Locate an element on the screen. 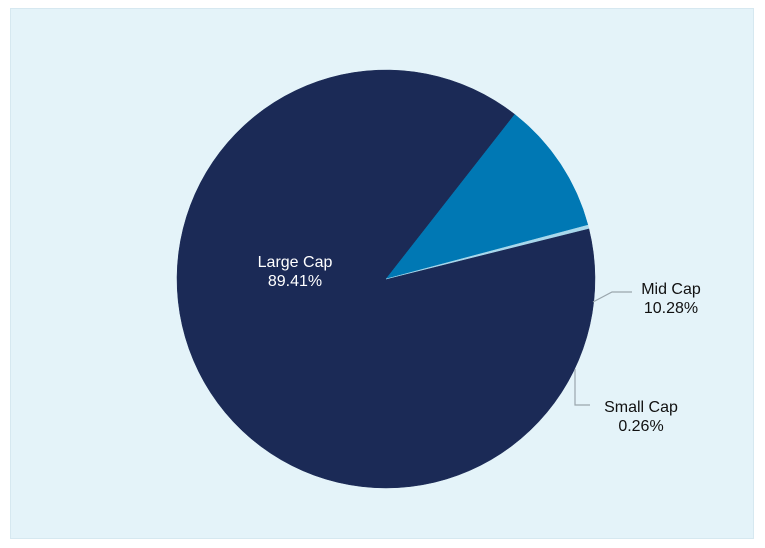 This screenshot has width=765, height=548. pie-slice-small-cap is located at coordinates (487, 252).